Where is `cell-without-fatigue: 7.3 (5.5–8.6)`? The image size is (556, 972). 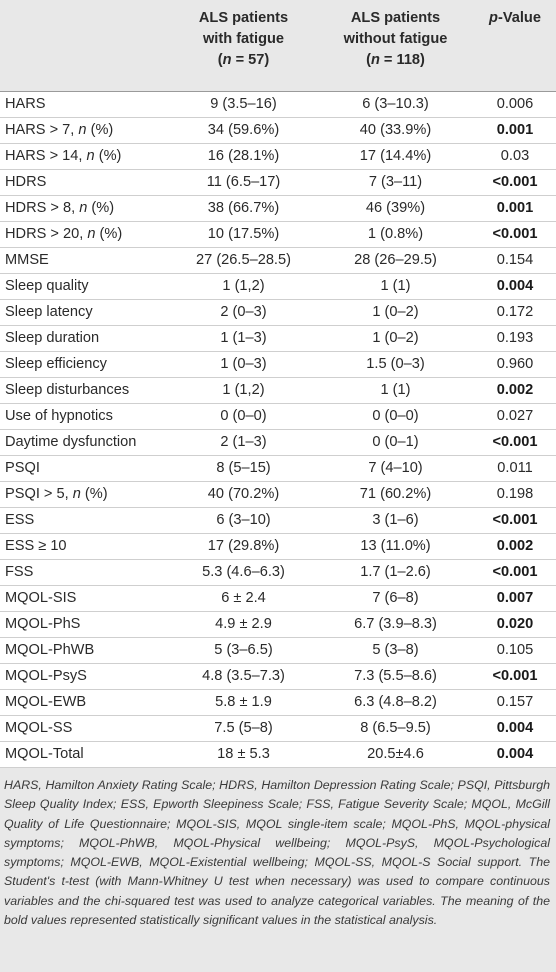 cell-without-fatigue: 7.3 (5.5–8.6) is located at coordinates (395, 676).